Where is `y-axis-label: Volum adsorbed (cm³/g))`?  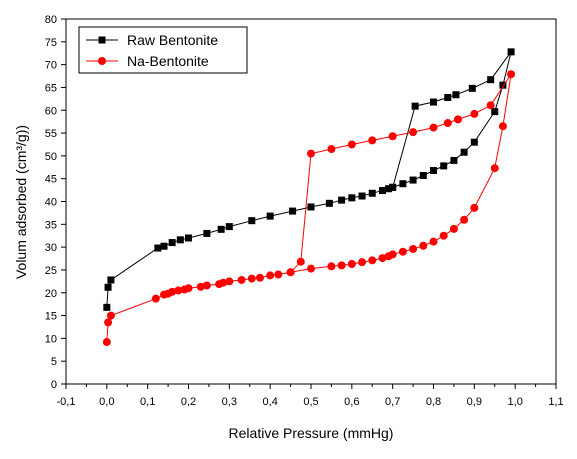 y-axis-label: Volum adsorbed (cm³/g)) is located at coordinates (21, 202).